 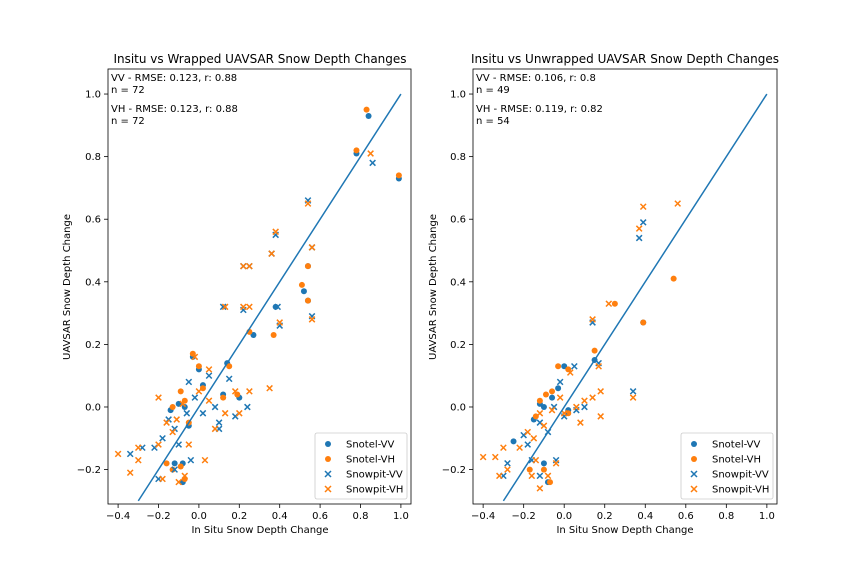 What do you see at coordinates (493, 121) in the screenshot?
I see `annotation-vh-count: n = 54` at bounding box center [493, 121].